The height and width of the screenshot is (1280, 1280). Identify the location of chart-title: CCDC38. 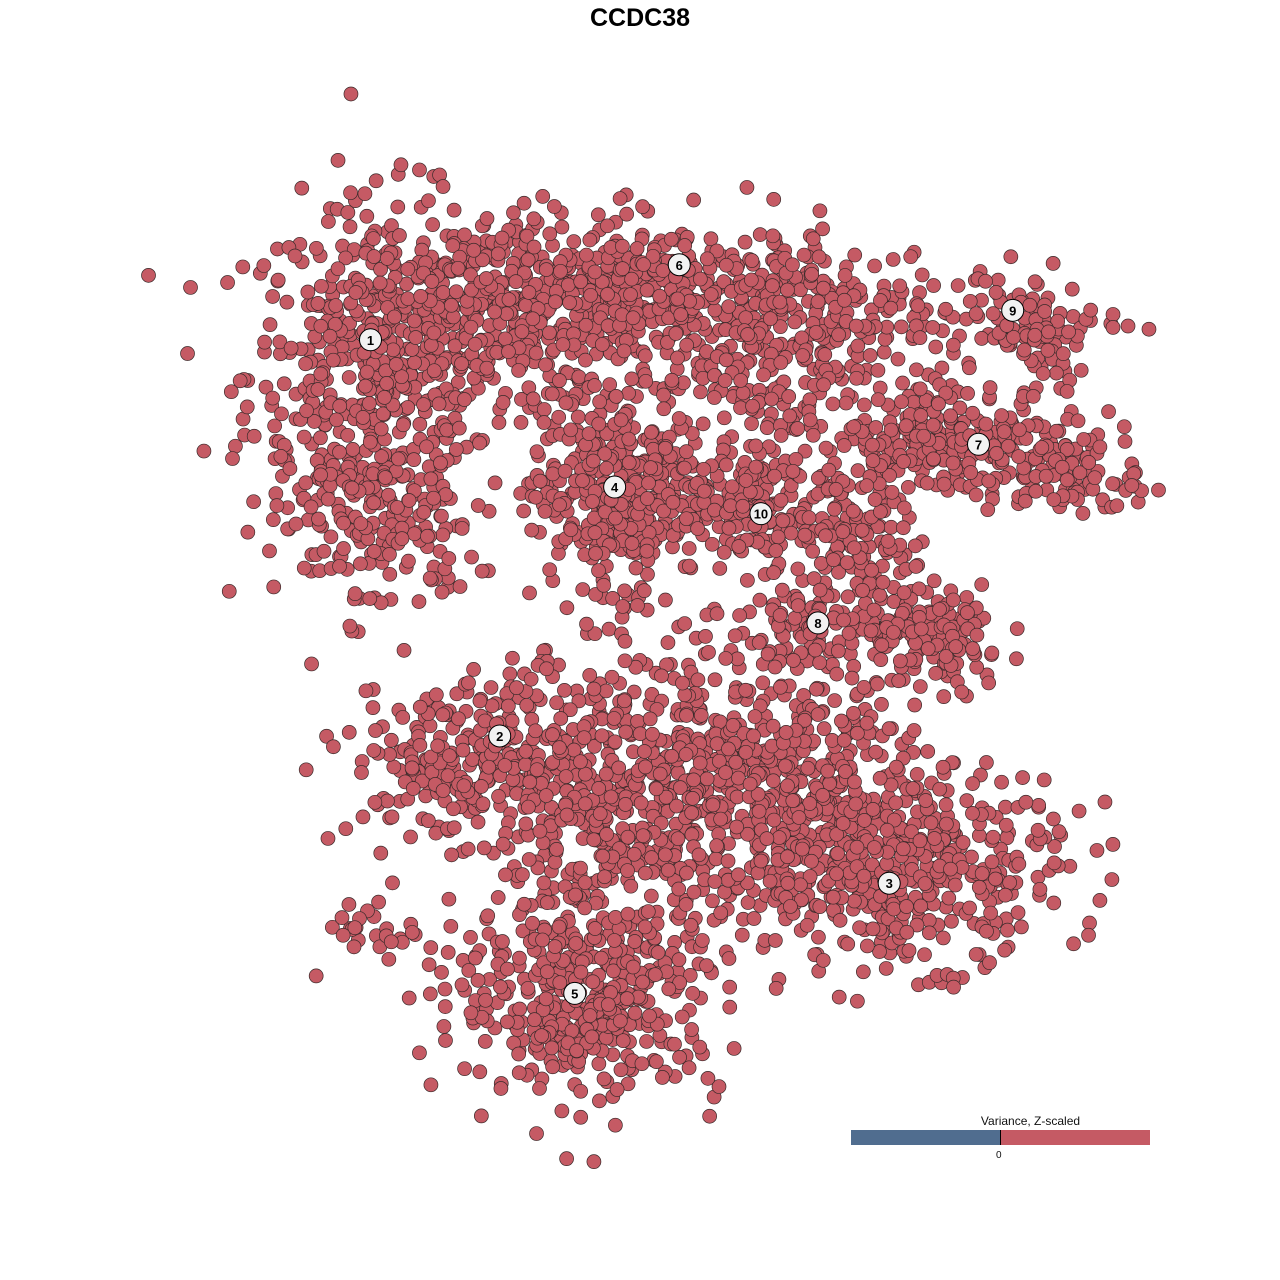
(640, 18).